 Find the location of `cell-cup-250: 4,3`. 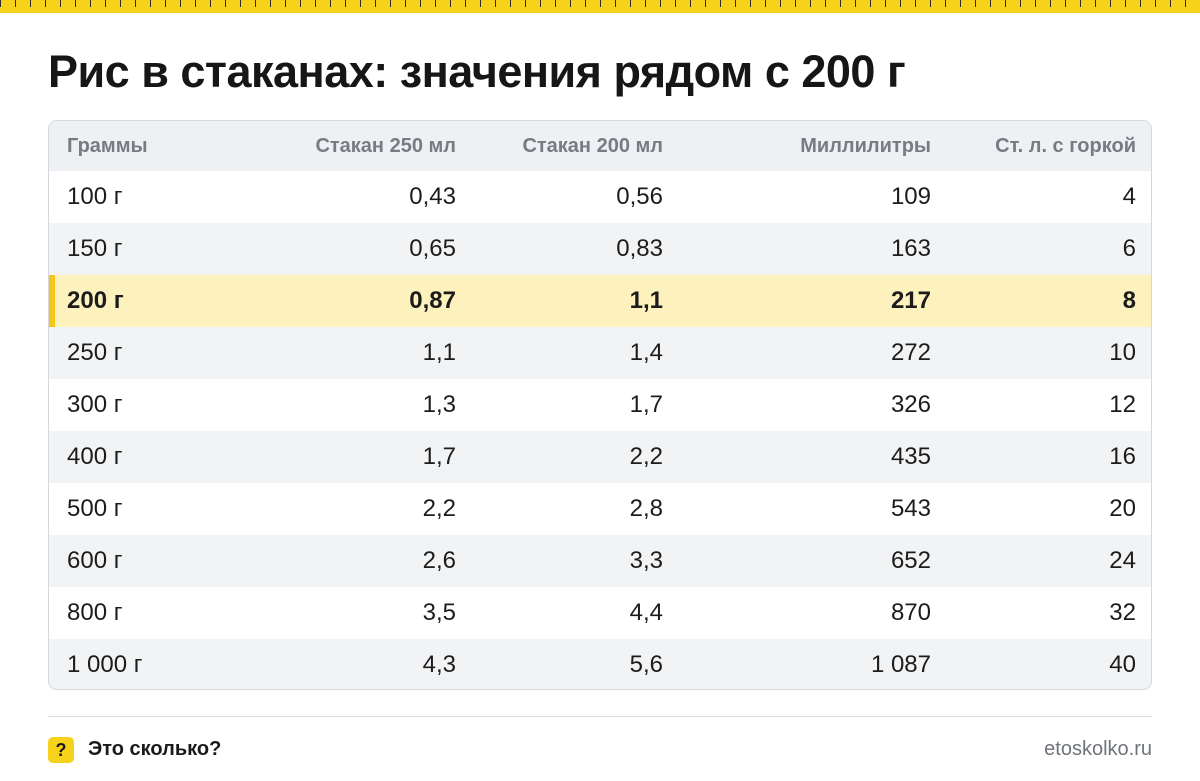

cell-cup-250: 4,3 is located at coordinates (357, 664).